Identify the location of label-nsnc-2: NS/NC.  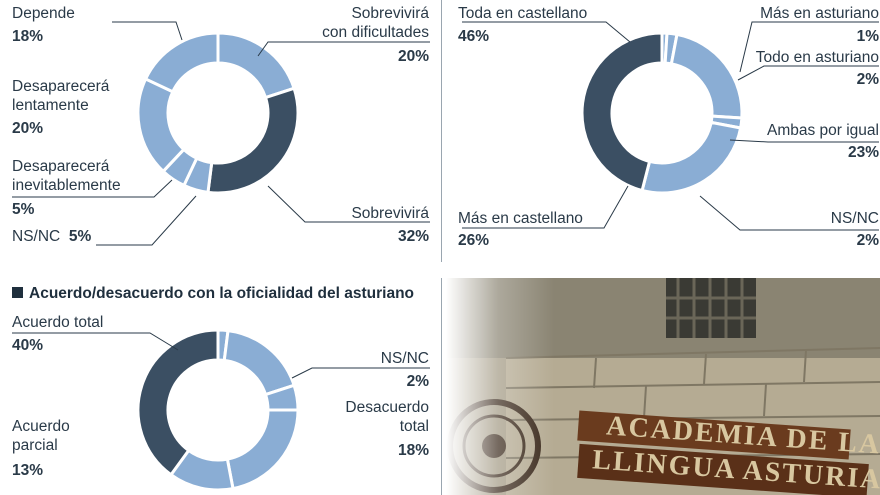
(854, 218).